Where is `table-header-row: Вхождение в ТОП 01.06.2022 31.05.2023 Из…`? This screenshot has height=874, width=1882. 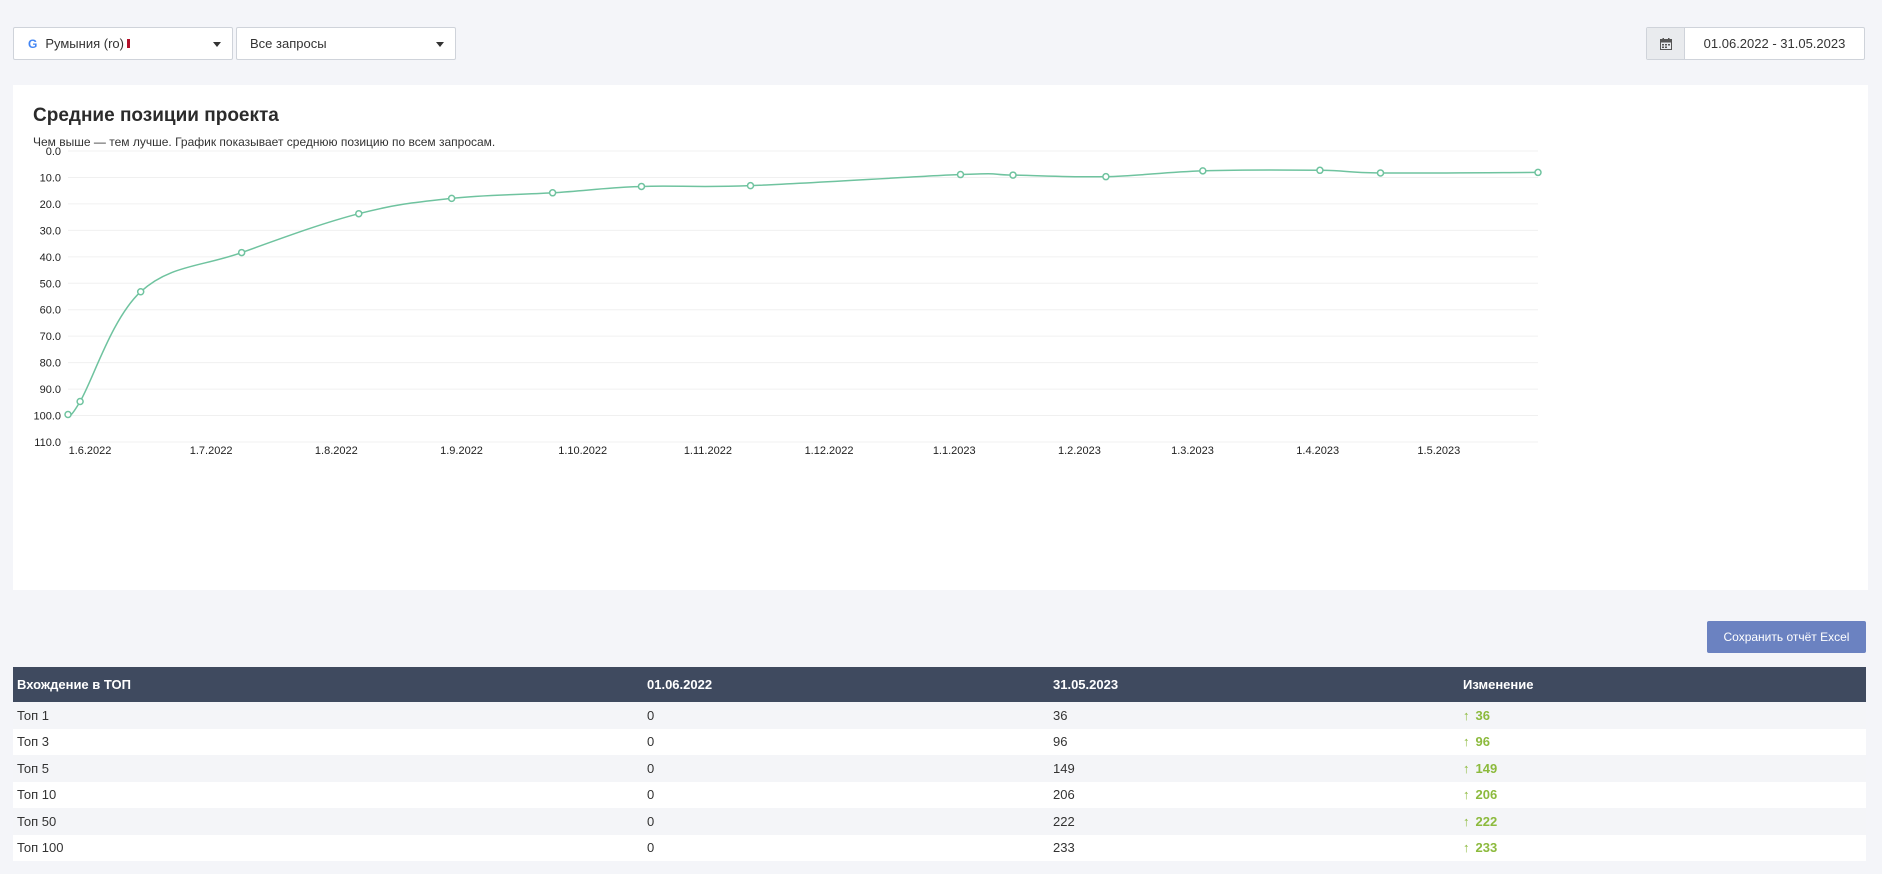
table-header-row: Вхождение в ТОП 01.06.2022 31.05.2023 Из… is located at coordinates (939, 684).